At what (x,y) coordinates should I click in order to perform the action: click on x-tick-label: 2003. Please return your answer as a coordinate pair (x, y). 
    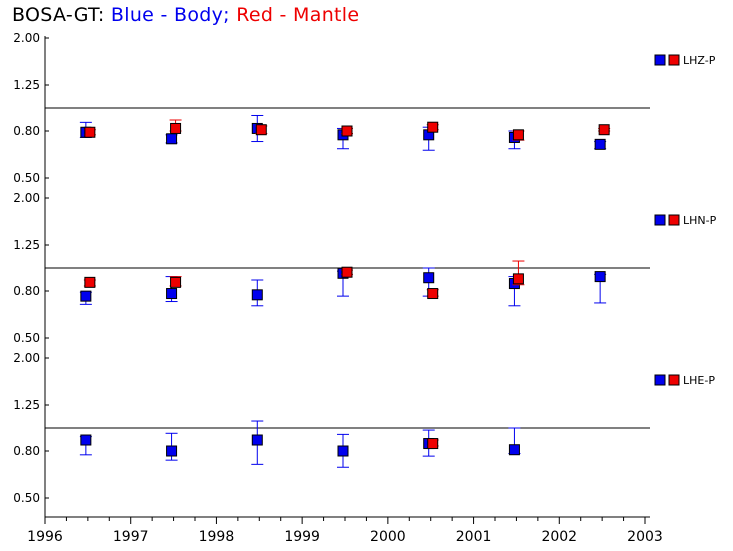
    Looking at the image, I should click on (645, 537).